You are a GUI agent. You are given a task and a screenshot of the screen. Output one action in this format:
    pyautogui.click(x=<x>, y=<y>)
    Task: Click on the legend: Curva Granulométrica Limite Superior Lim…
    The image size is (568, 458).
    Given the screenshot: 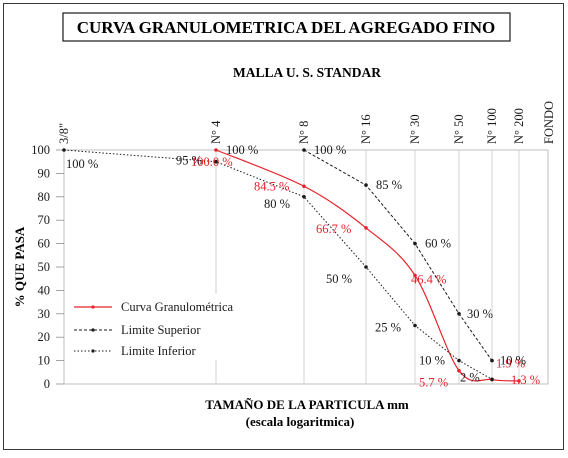 What is the action you would take?
    pyautogui.click(x=156, y=327)
    